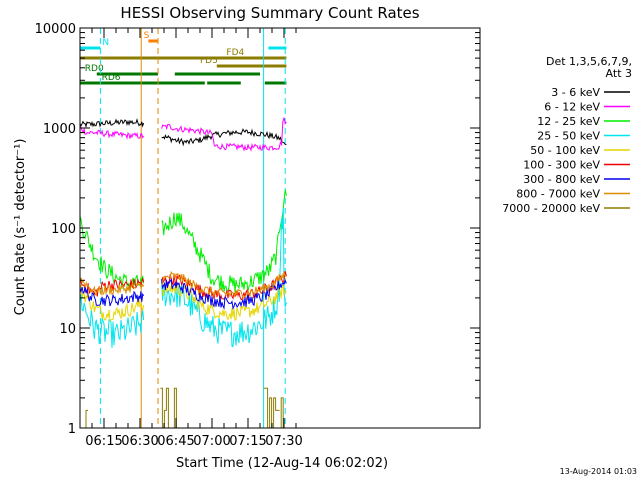 The height and width of the screenshot is (480, 640). What do you see at coordinates (105, 43) in the screenshot?
I see `flag-label-n: N` at bounding box center [105, 43].